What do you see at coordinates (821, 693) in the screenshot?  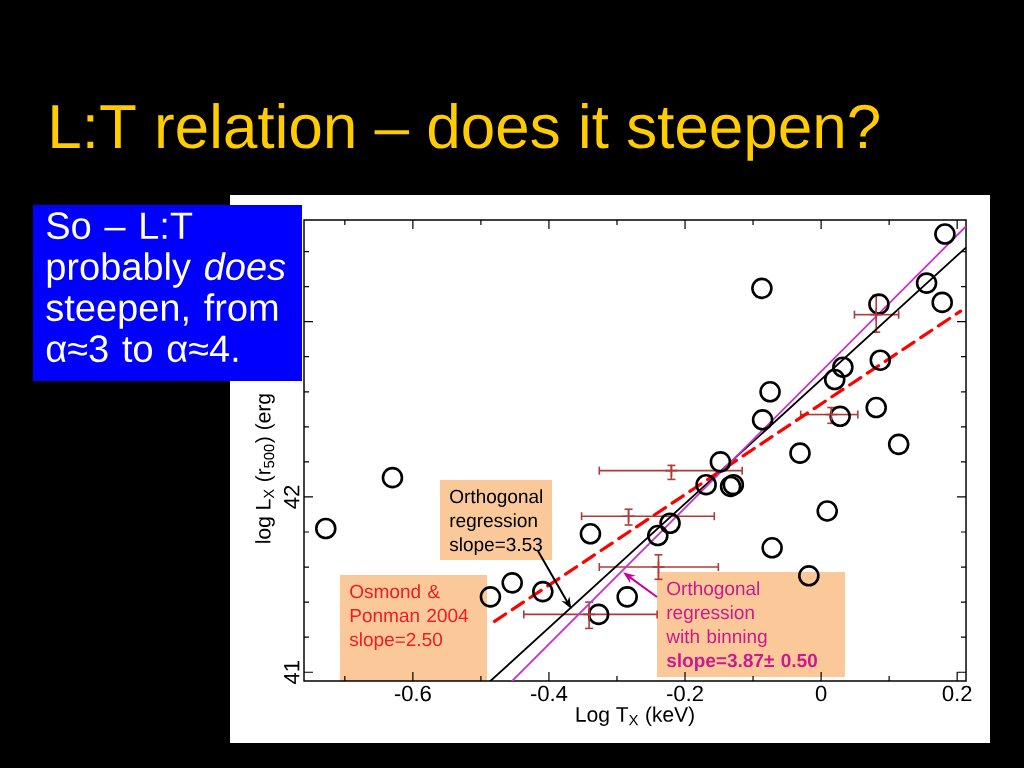 I see `x-tick-label: 0` at bounding box center [821, 693].